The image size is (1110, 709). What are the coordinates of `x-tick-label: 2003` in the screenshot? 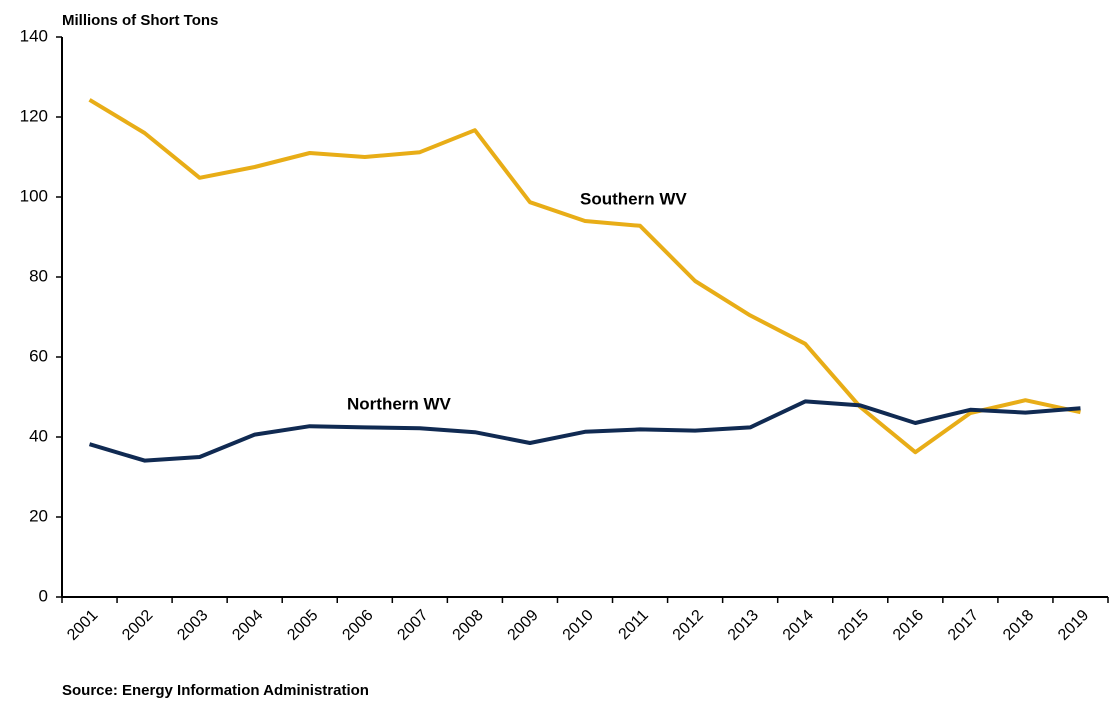 It's located at (192, 625).